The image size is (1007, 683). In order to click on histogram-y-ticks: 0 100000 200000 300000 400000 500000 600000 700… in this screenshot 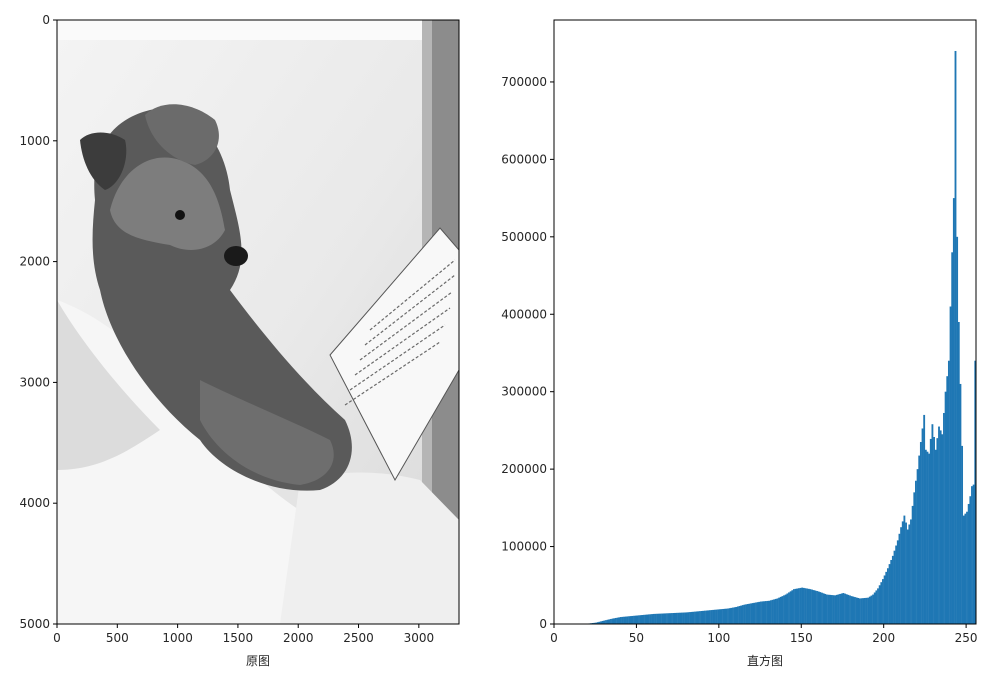, I will do `click(527, 353)`.